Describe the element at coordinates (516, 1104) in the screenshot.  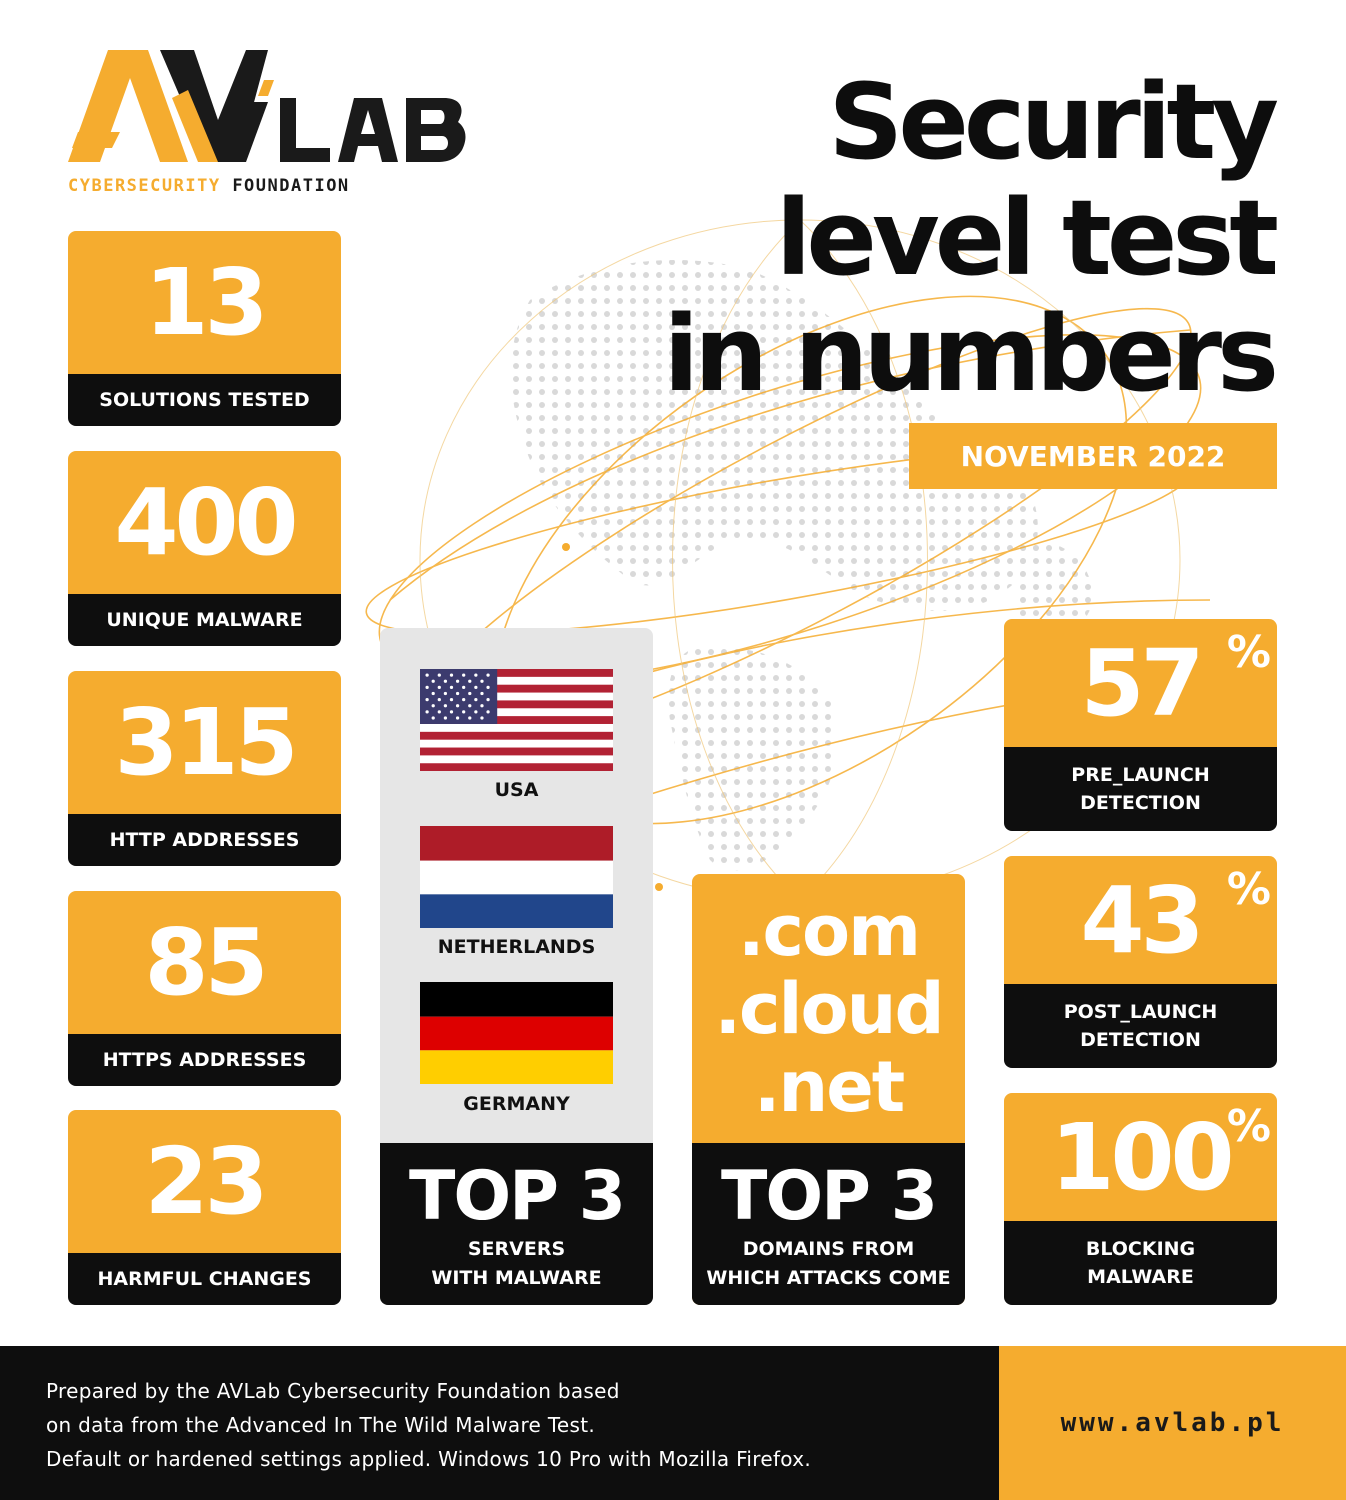
I see `country-label-germany: GERMANY` at that location.